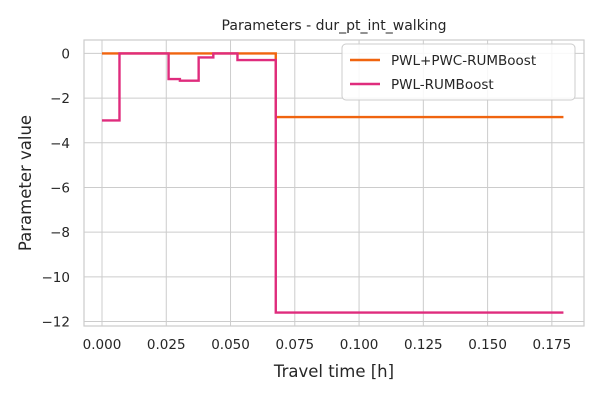 This screenshot has height=400, width=600. I want to click on chart-title: Parameters - dur_pt_int_walking, so click(334, 26).